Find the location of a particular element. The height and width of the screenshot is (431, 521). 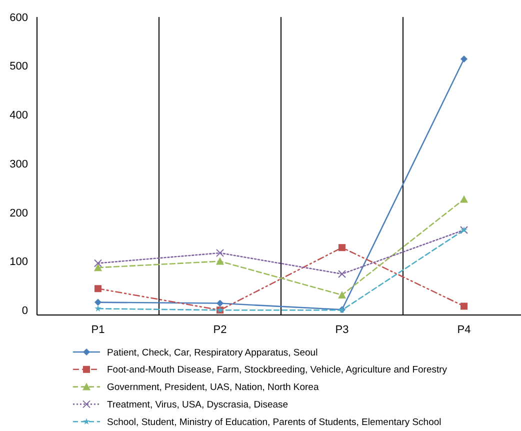

x-tick-label: P2 is located at coordinates (220, 330).